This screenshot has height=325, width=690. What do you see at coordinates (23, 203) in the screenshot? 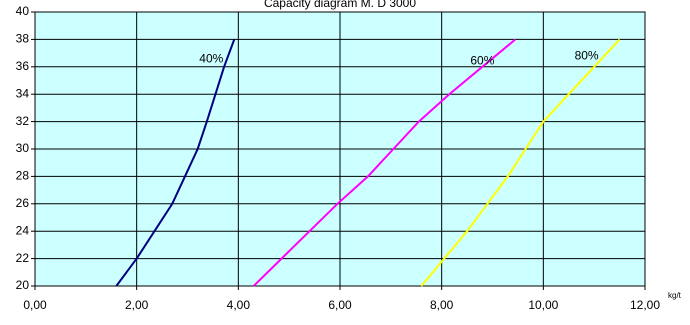
I see `y-tick-label: 26` at bounding box center [23, 203].